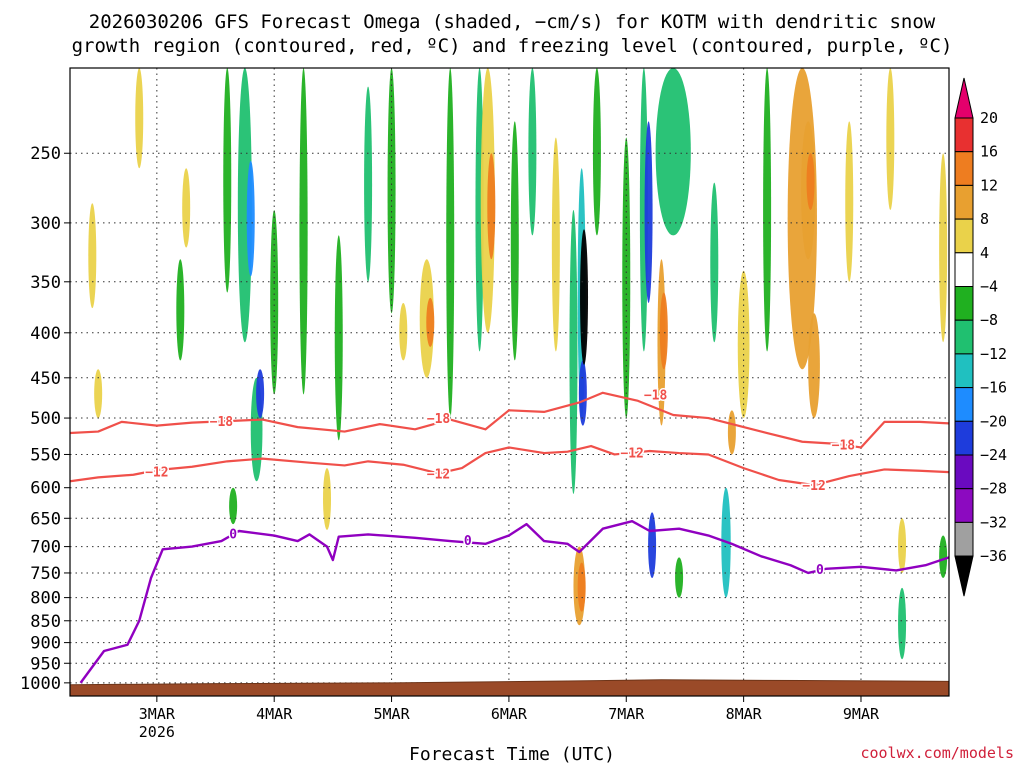  I want to click on colorbar-bottom-arrow, so click(964, 576).